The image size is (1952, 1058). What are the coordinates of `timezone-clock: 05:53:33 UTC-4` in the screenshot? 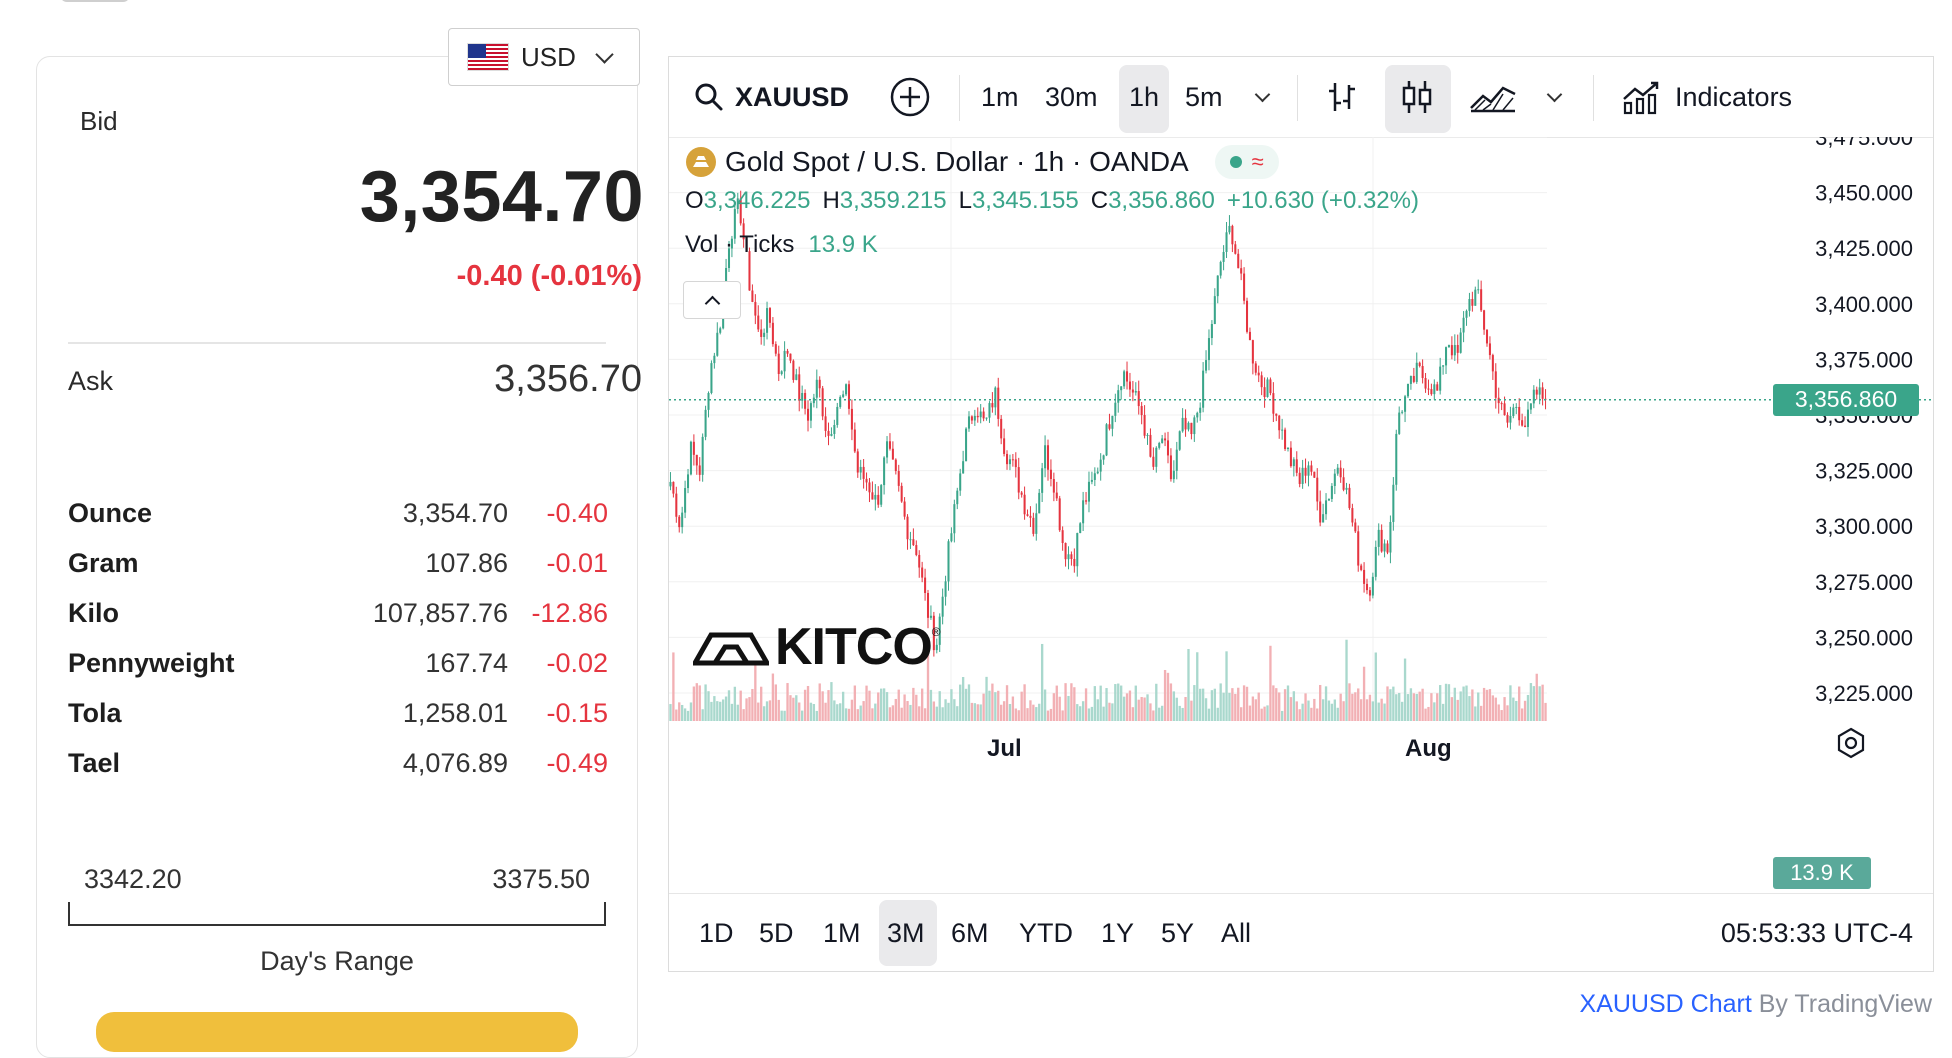 It's located at (1816, 932).